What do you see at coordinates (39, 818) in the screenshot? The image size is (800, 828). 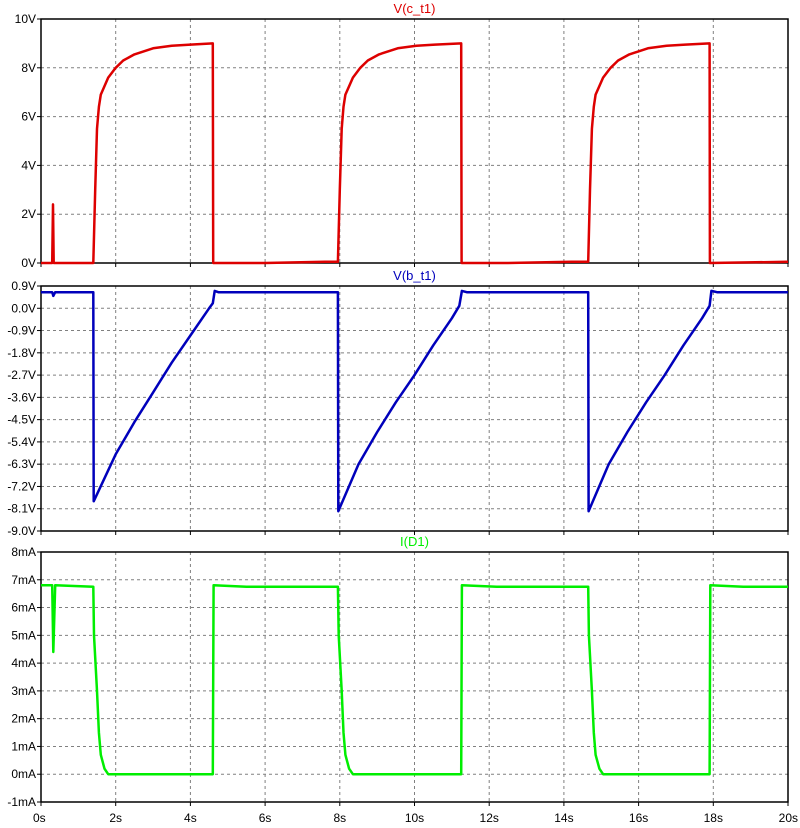 I see `x-tick-label: 0s` at bounding box center [39, 818].